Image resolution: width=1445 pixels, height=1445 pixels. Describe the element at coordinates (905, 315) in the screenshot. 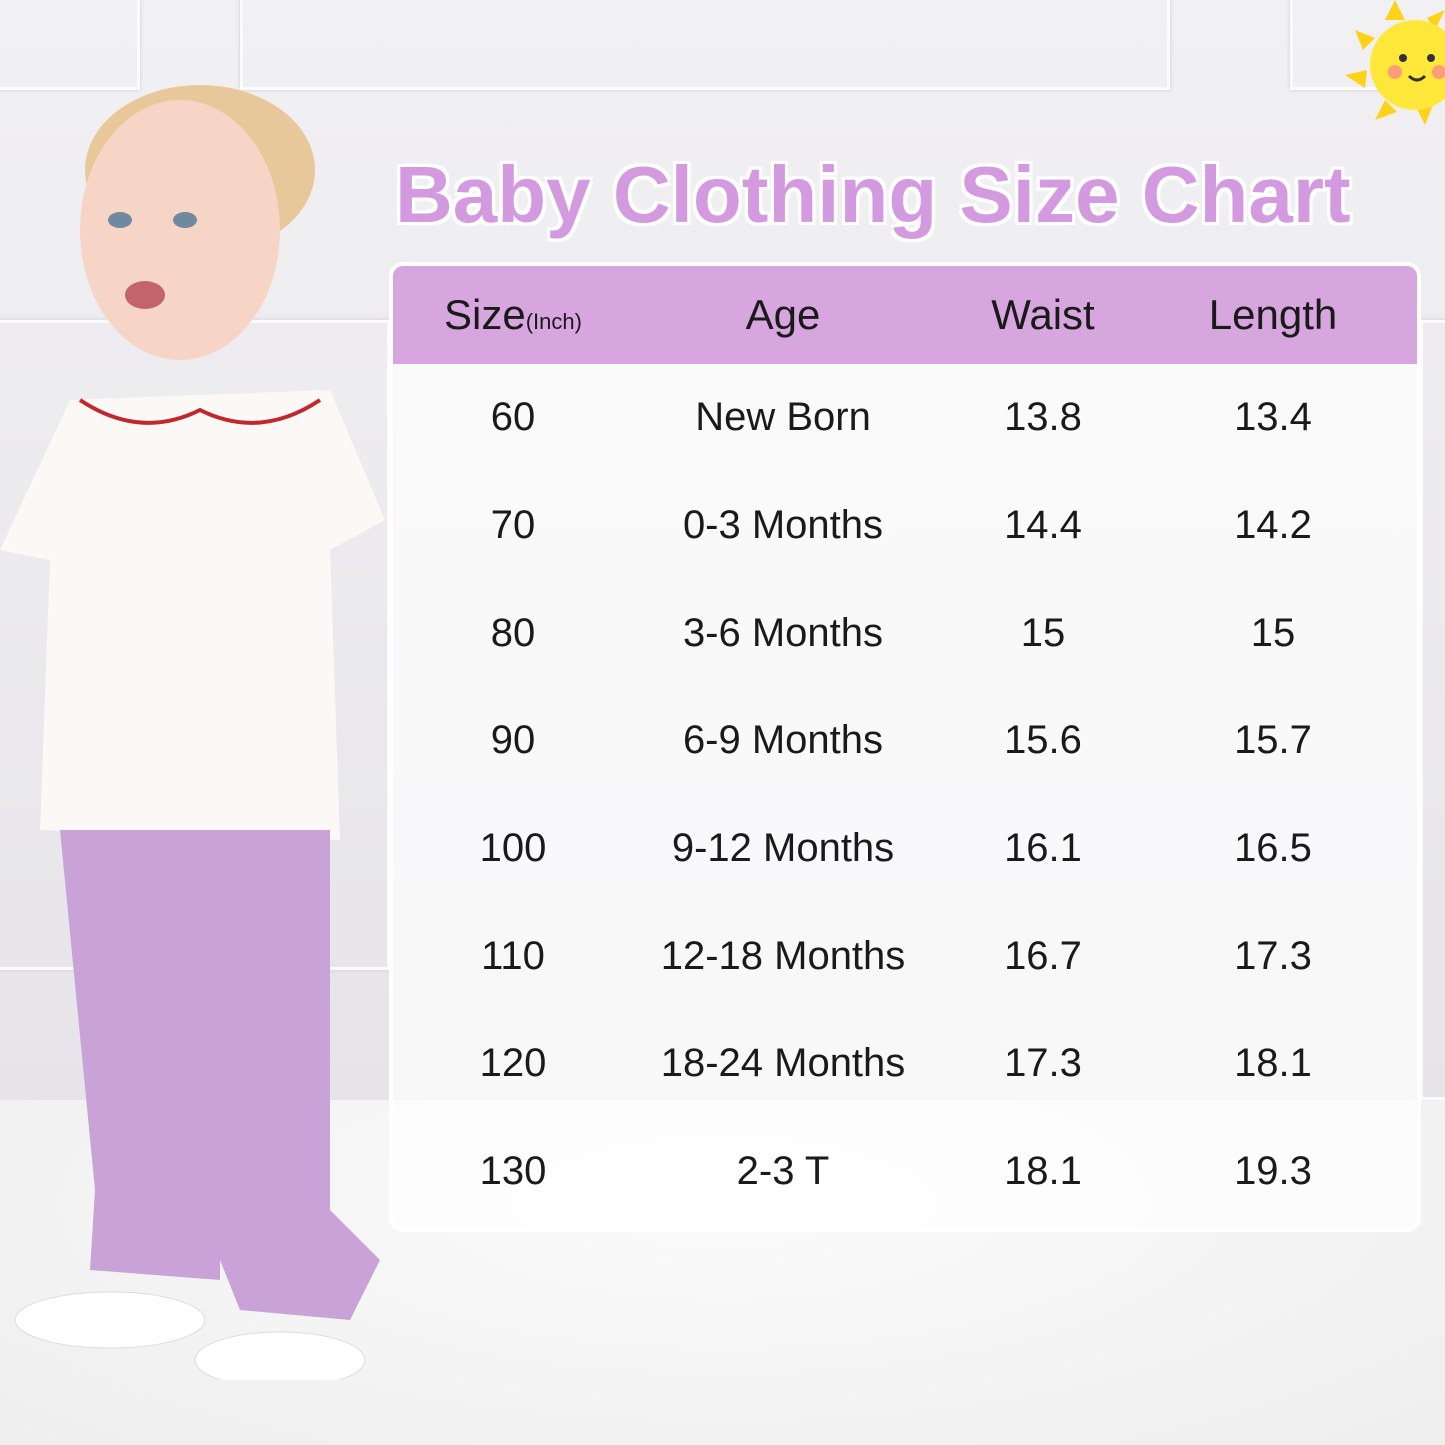

I see `table-header-row: Size(Inch) Age Waist Length` at that location.